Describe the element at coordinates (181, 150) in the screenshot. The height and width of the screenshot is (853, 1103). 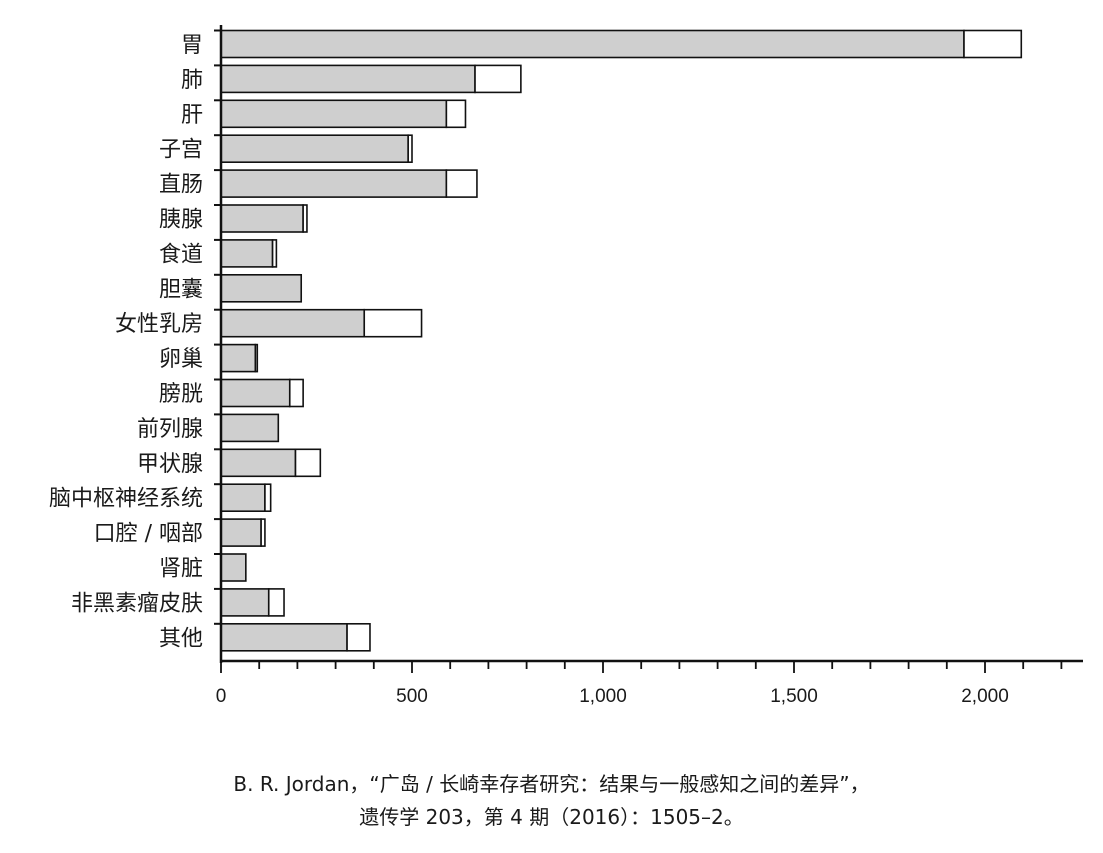
I see `category-label: 子宫` at that location.